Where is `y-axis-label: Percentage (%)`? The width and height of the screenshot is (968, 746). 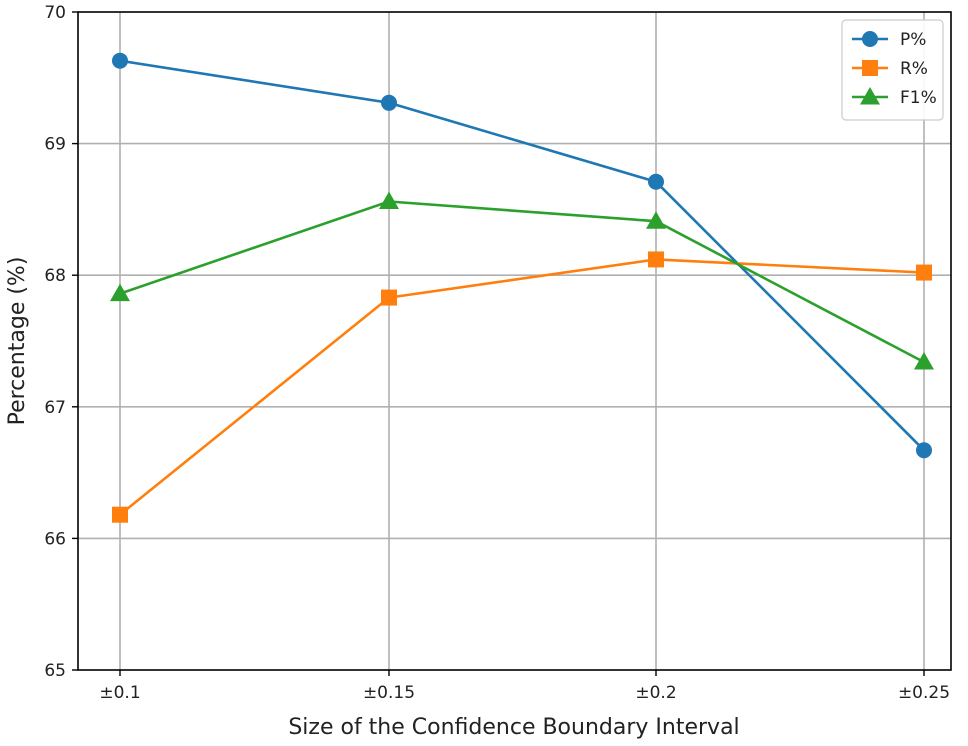
y-axis-label: Percentage (%) is located at coordinates (17, 341).